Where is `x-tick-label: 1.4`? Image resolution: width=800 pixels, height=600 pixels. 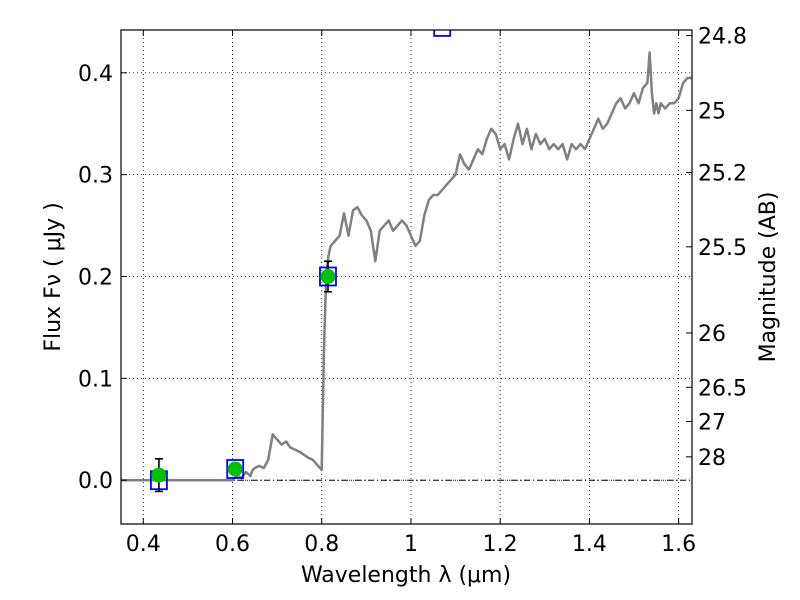
x-tick-label: 1.4 is located at coordinates (589, 544).